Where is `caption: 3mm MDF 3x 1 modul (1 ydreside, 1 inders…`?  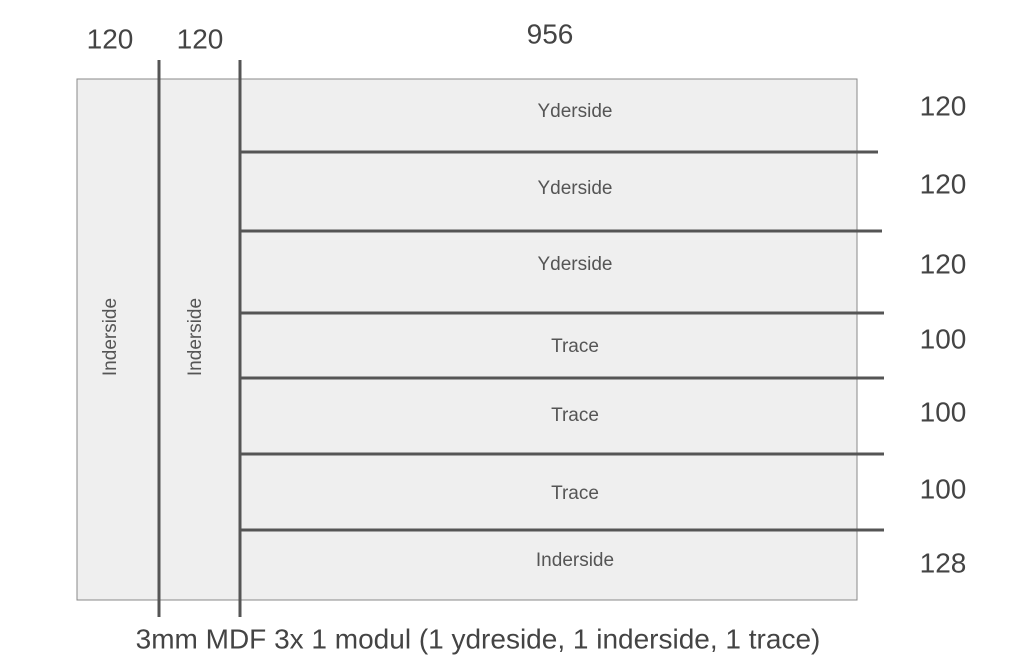 caption: 3mm MDF 3x 1 modul (1 ydreside, 1 inders… is located at coordinates (478, 638).